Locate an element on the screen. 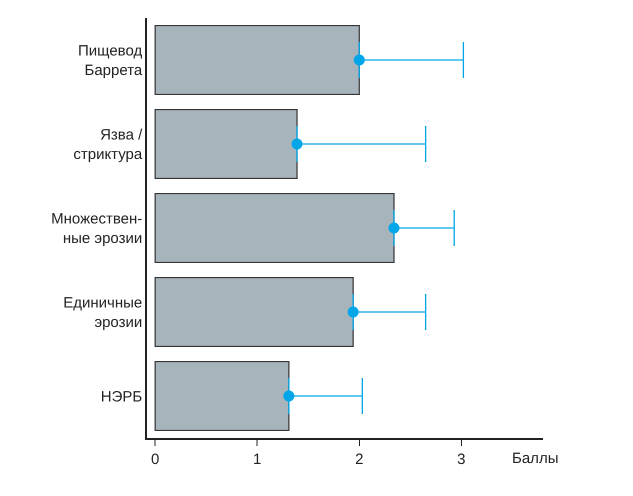 Image resolution: width=633 pixels, height=496 pixels. y-tick-label: Пищевод Баррета is located at coordinates (110, 60).